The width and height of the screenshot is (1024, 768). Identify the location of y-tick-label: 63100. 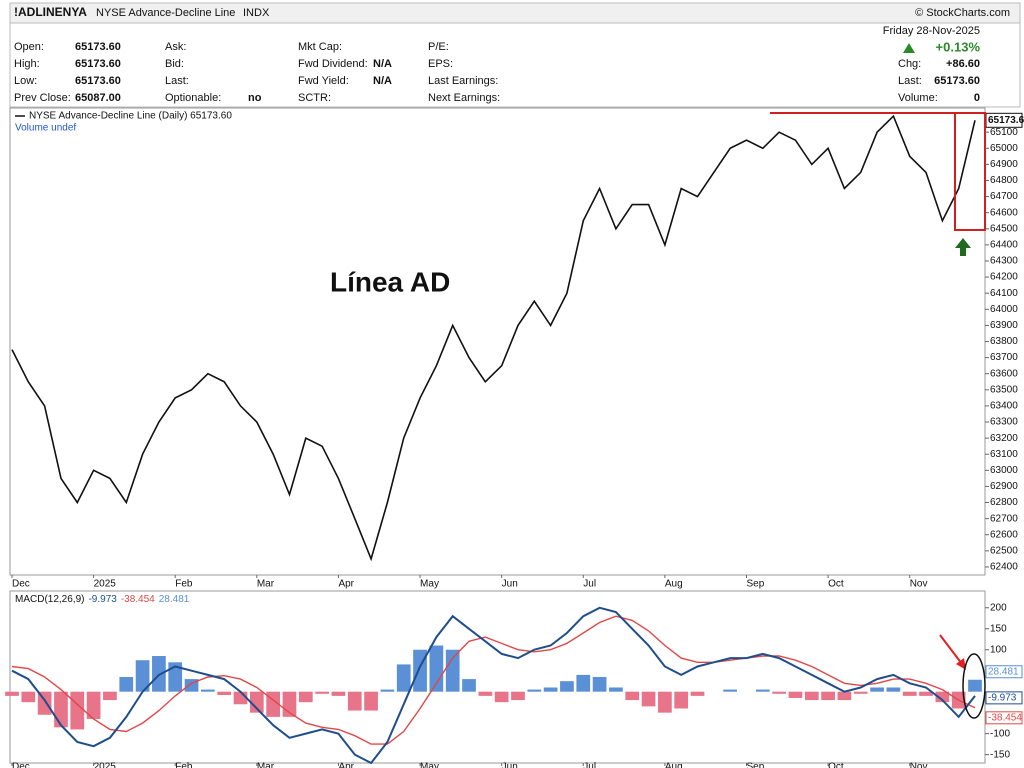
(1004, 454).